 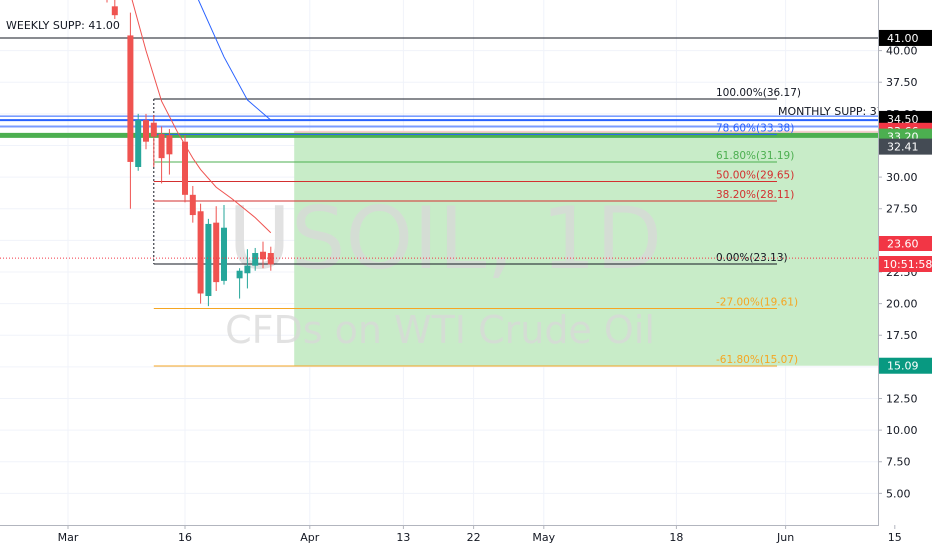 What do you see at coordinates (903, 119) in the screenshot?
I see `price-badge-label: 34.50` at bounding box center [903, 119].